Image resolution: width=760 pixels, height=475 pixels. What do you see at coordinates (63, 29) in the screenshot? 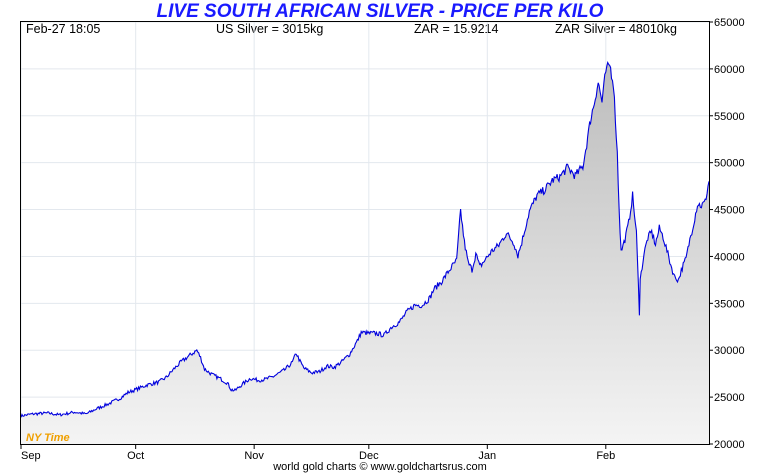
I see `info-datetime: Feb-27 18:05` at bounding box center [63, 29].